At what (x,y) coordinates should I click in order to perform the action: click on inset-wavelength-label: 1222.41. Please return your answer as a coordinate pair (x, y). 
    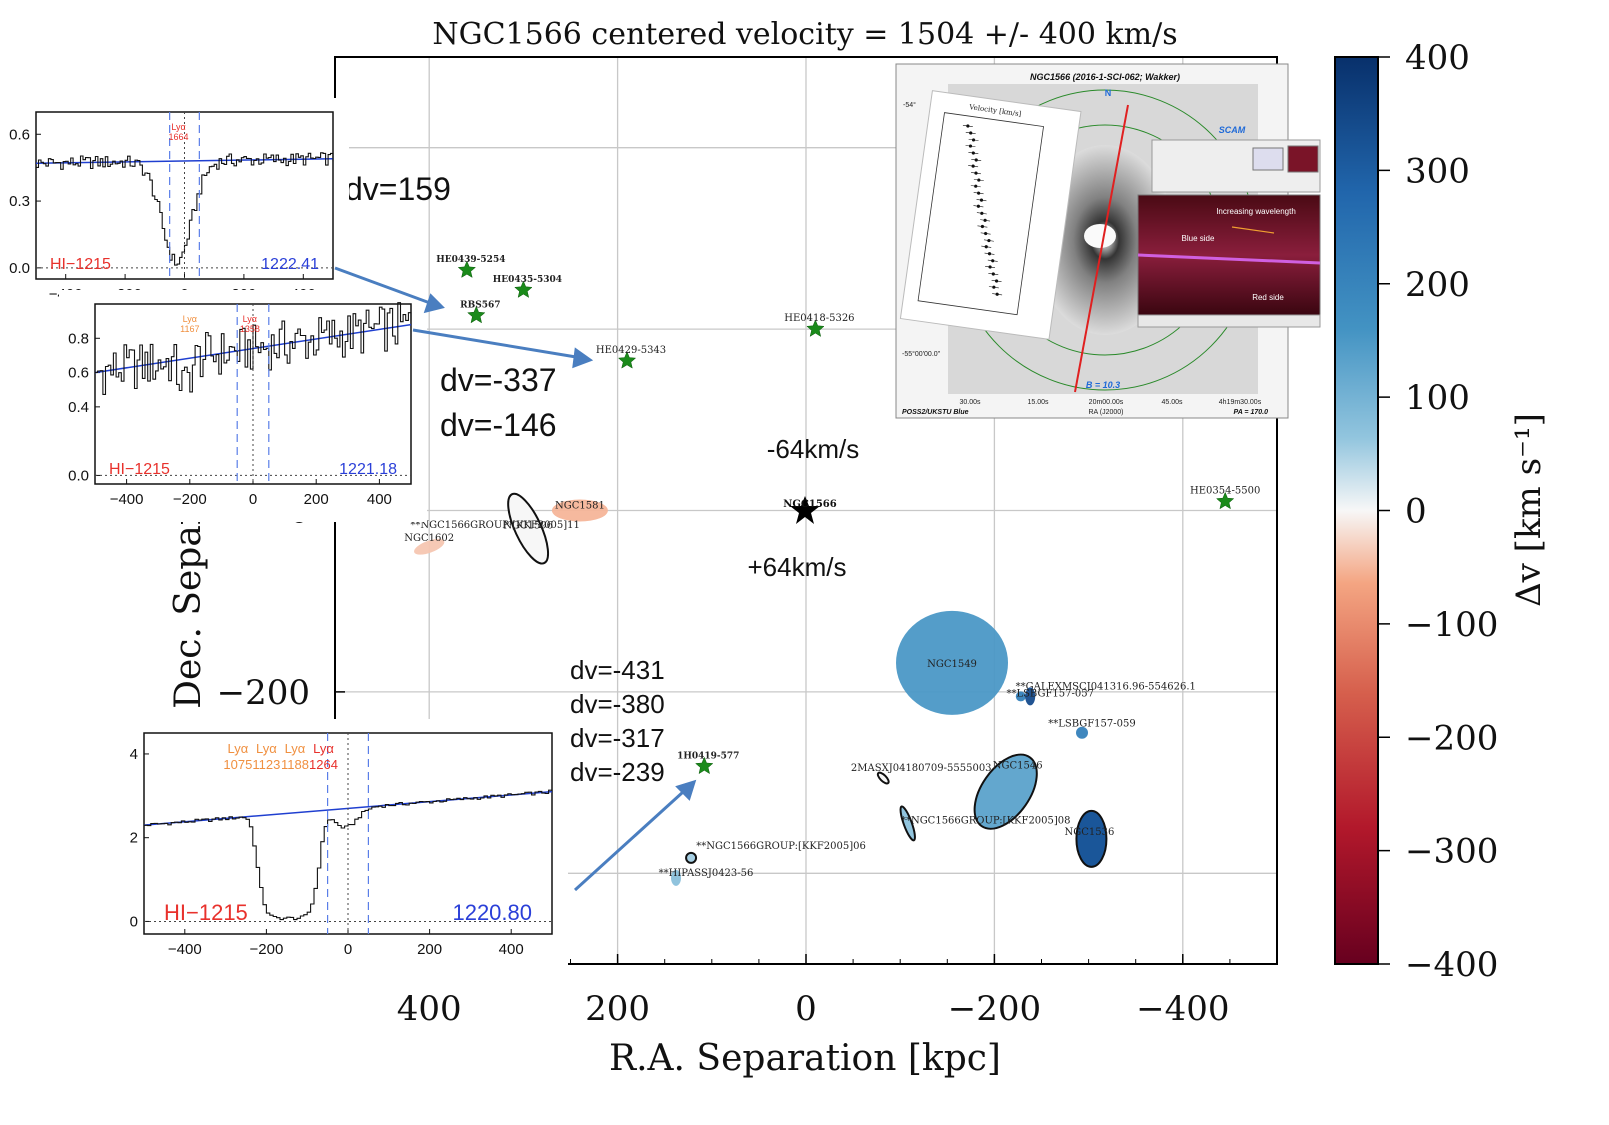
    Looking at the image, I should click on (290, 264).